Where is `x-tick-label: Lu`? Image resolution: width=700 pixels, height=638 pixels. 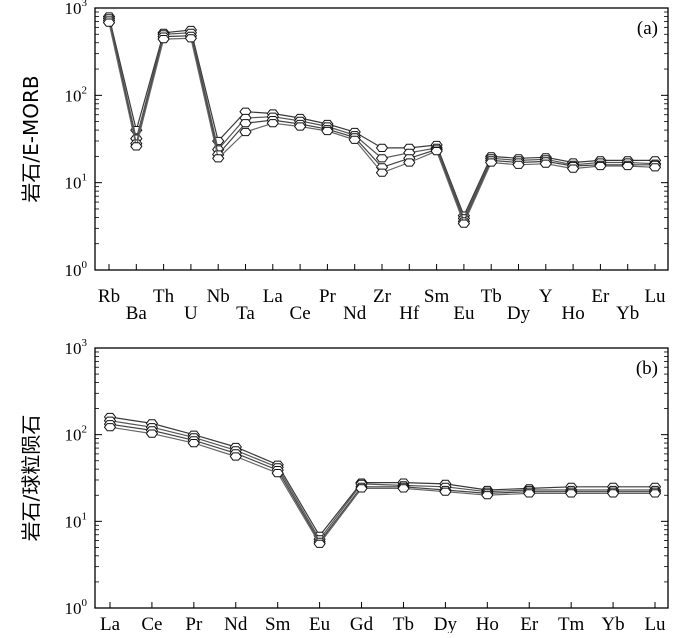
x-tick-label: Lu is located at coordinates (655, 296).